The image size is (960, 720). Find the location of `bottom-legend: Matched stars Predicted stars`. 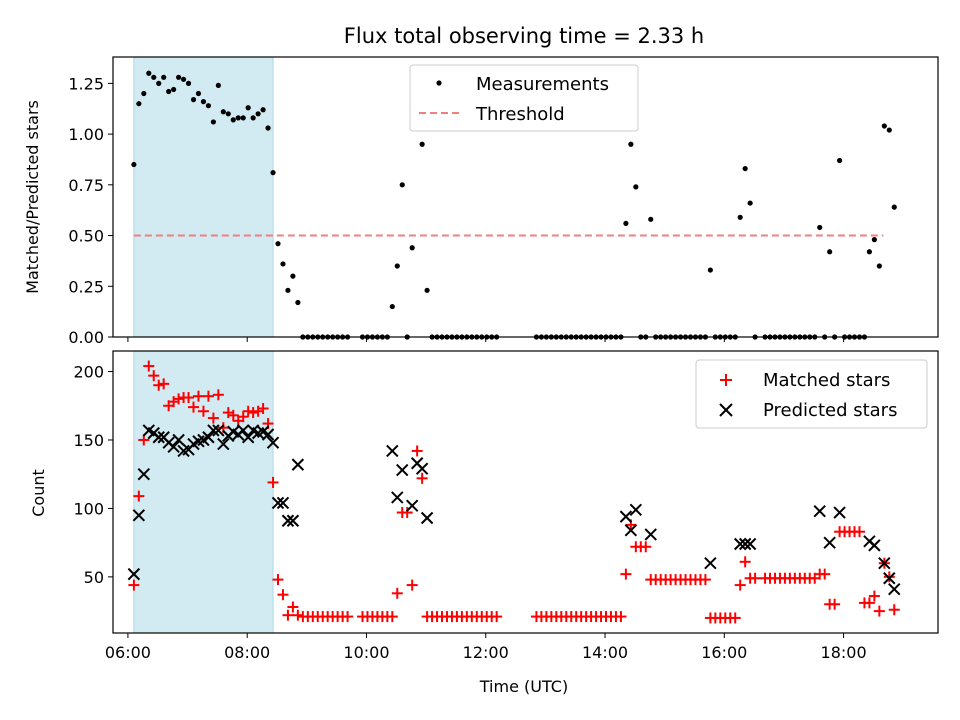

bottom-legend: Matched stars Predicted stars is located at coordinates (811, 394).